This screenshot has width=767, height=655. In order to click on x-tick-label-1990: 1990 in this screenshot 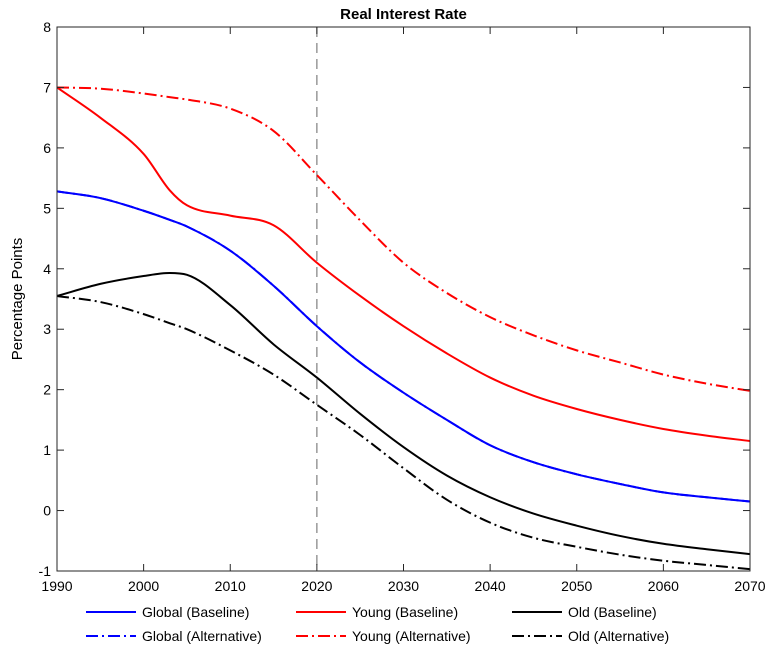, I will do `click(56, 586)`.